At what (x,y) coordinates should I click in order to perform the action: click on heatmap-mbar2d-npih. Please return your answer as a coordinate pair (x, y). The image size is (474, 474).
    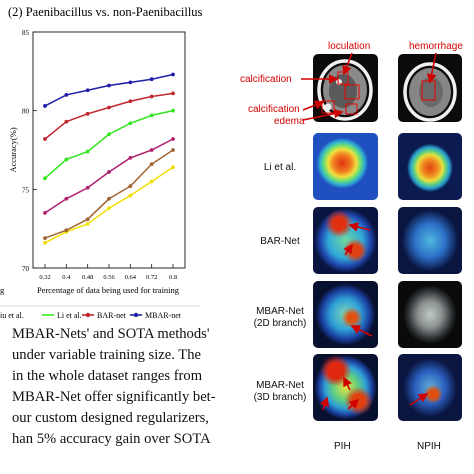
    Looking at the image, I should click on (430, 314).